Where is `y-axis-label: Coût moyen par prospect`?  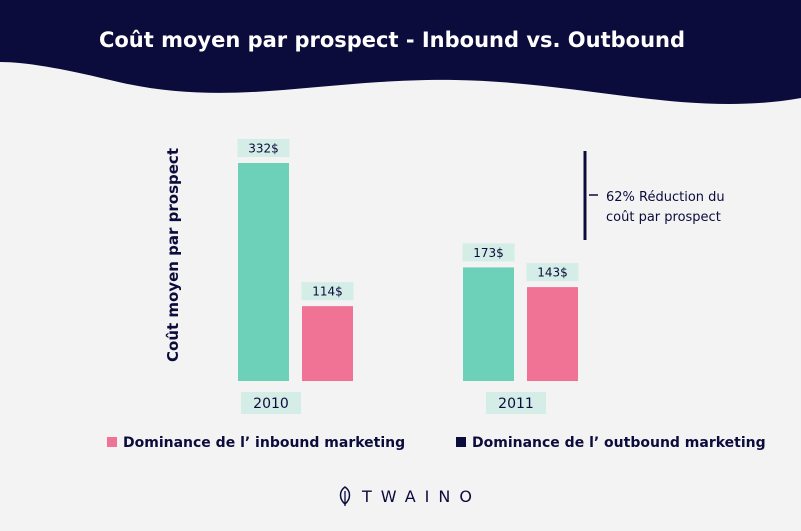 y-axis-label: Coût moyen par prospect is located at coordinates (173, 255).